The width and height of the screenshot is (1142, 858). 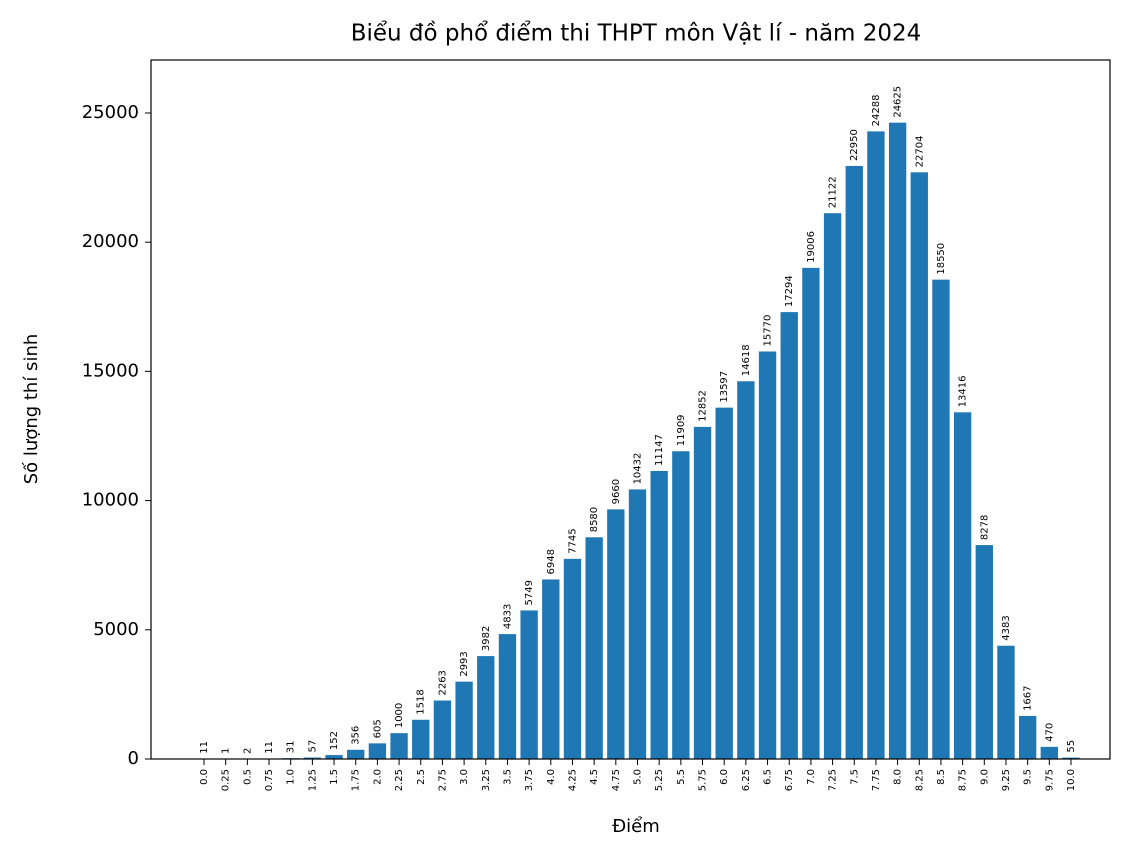 I want to click on value-label: 55, so click(x=1071, y=746).